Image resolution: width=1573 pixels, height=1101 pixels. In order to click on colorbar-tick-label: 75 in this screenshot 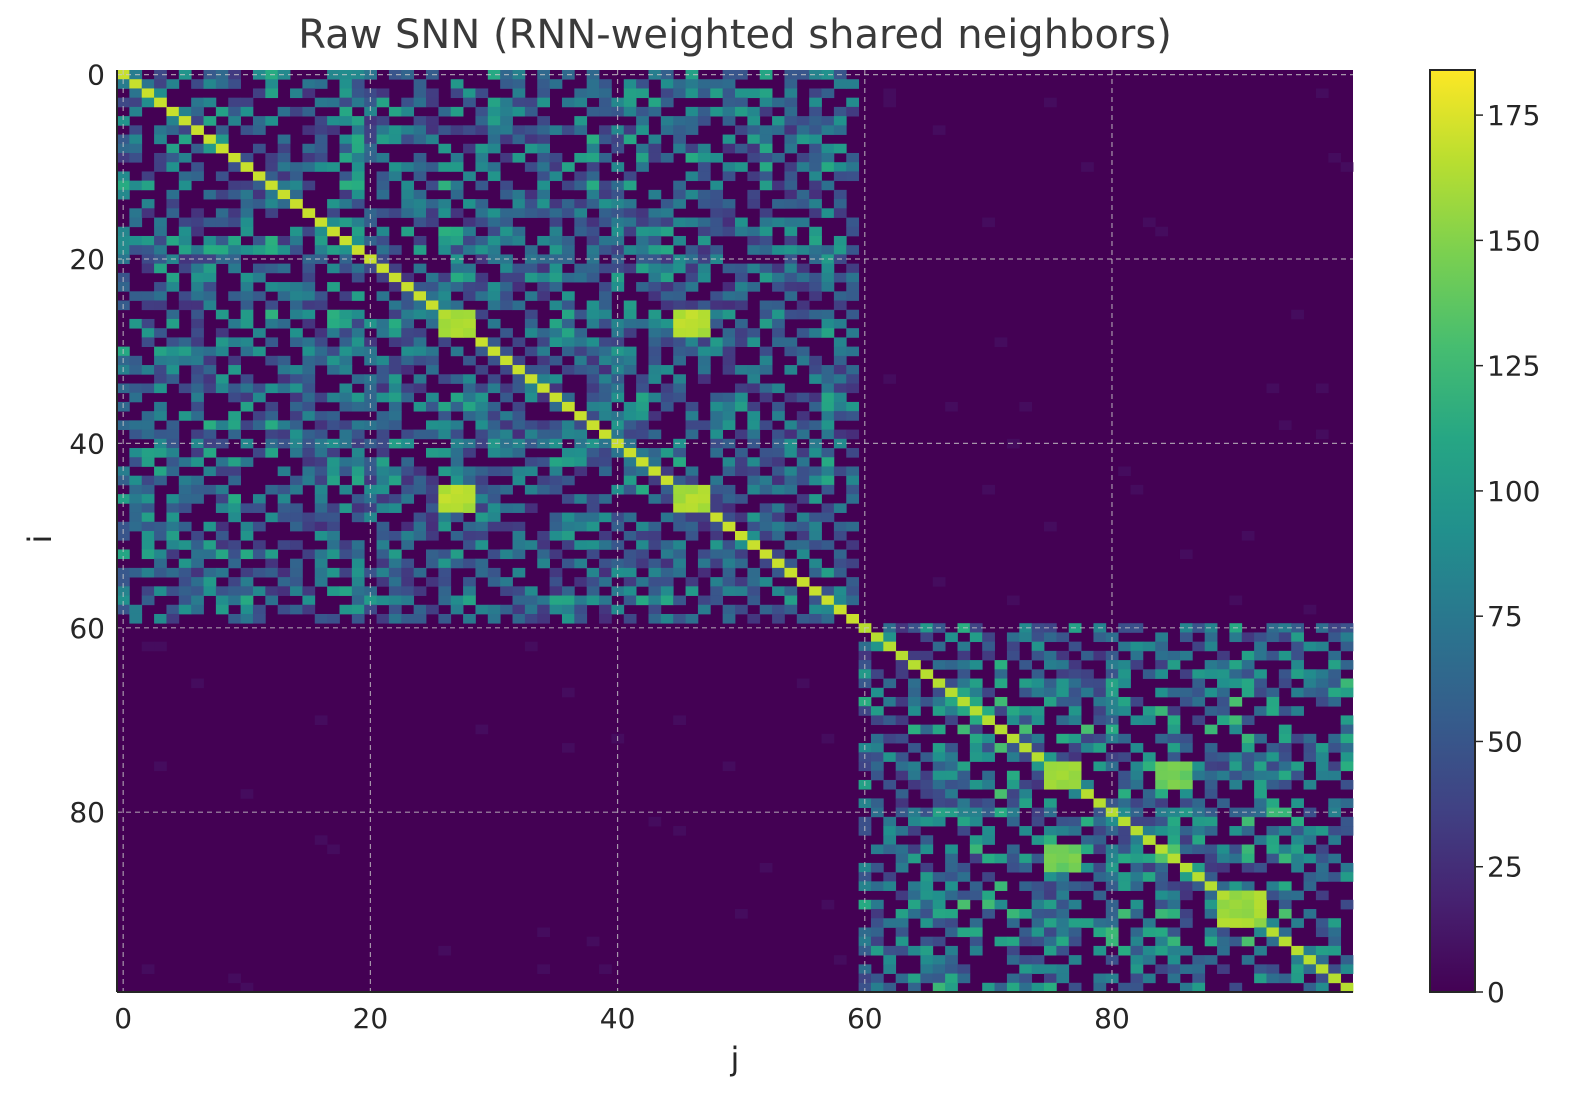, I will do `click(1505, 616)`.